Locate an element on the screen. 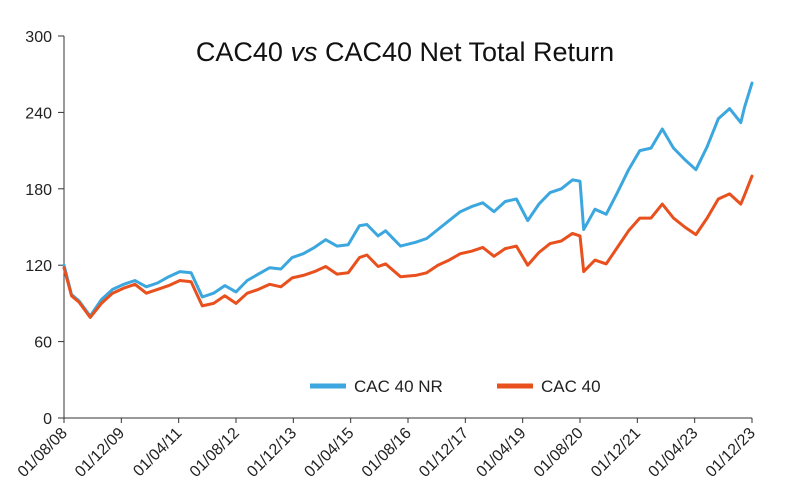  title-part-1: CAC40 is located at coordinates (243, 52).